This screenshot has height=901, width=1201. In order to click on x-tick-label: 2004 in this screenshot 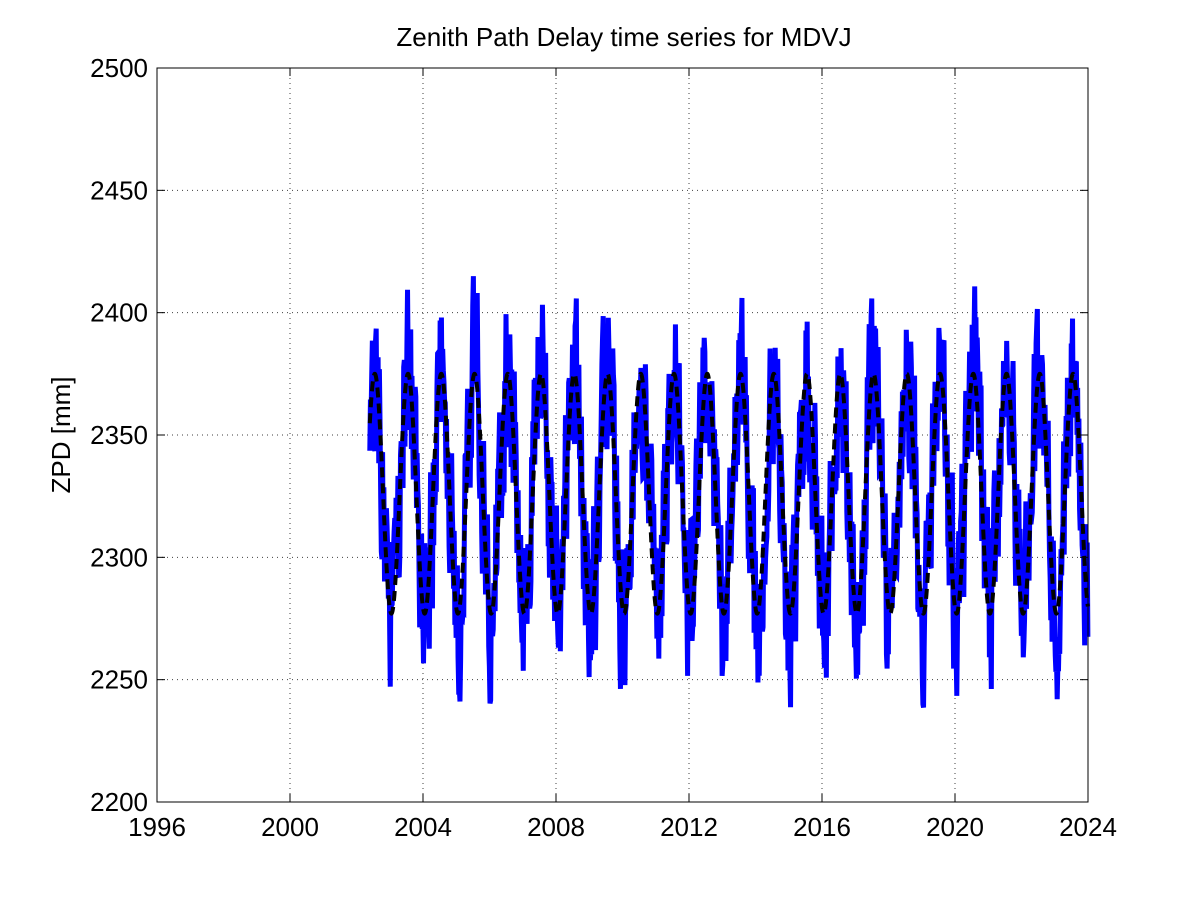, I will do `click(423, 827)`.